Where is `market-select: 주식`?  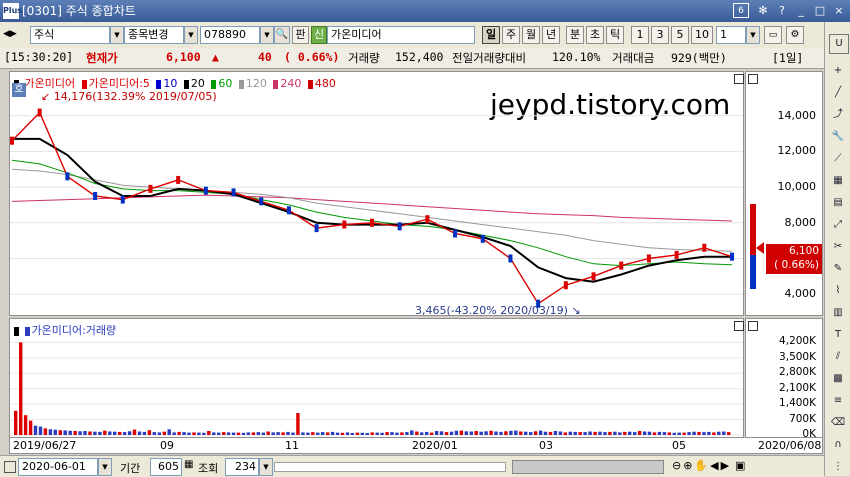
market-select: 주식 is located at coordinates (70, 35).